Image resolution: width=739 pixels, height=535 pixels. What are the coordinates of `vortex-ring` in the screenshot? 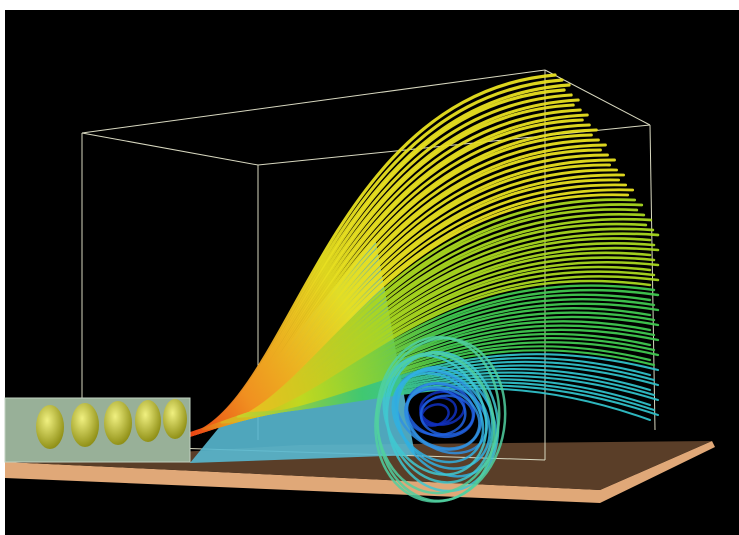 It's located at (440, 420).